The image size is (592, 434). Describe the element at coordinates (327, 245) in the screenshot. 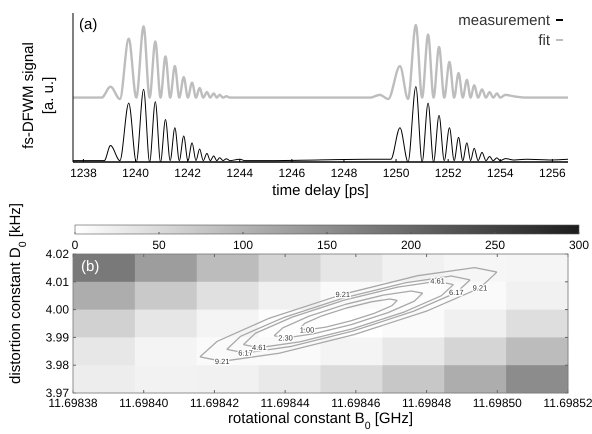

I see `color-bar-label: 150` at that location.